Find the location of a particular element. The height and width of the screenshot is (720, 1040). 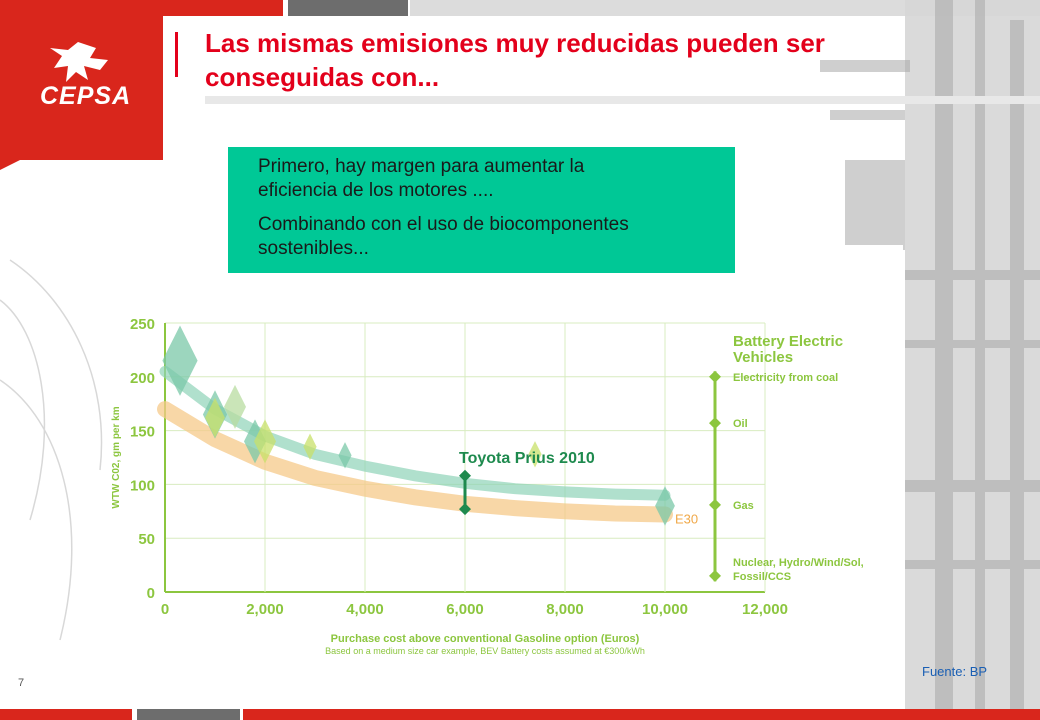

bev-title-1: Battery Electric is located at coordinates (788, 341).